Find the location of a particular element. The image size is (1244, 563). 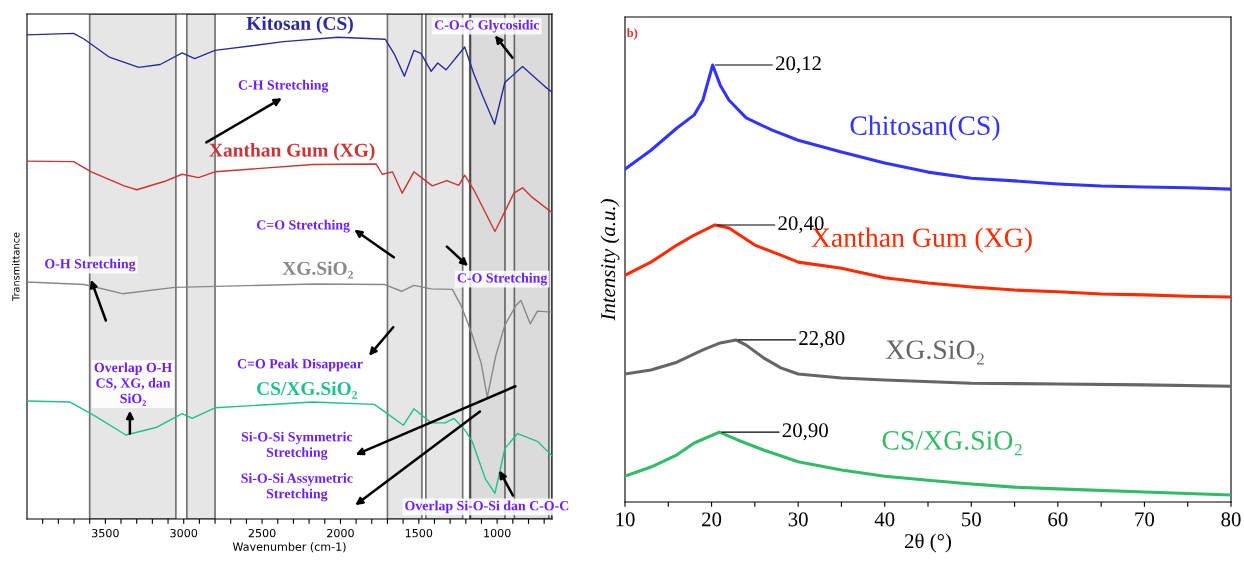

x-tick-label: 70 is located at coordinates (1145, 519).